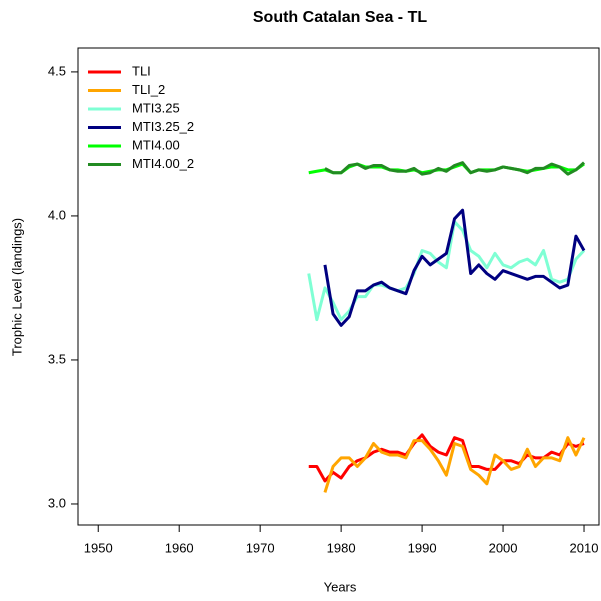  I want to click on y-tick-label: 3.5, so click(57, 358).